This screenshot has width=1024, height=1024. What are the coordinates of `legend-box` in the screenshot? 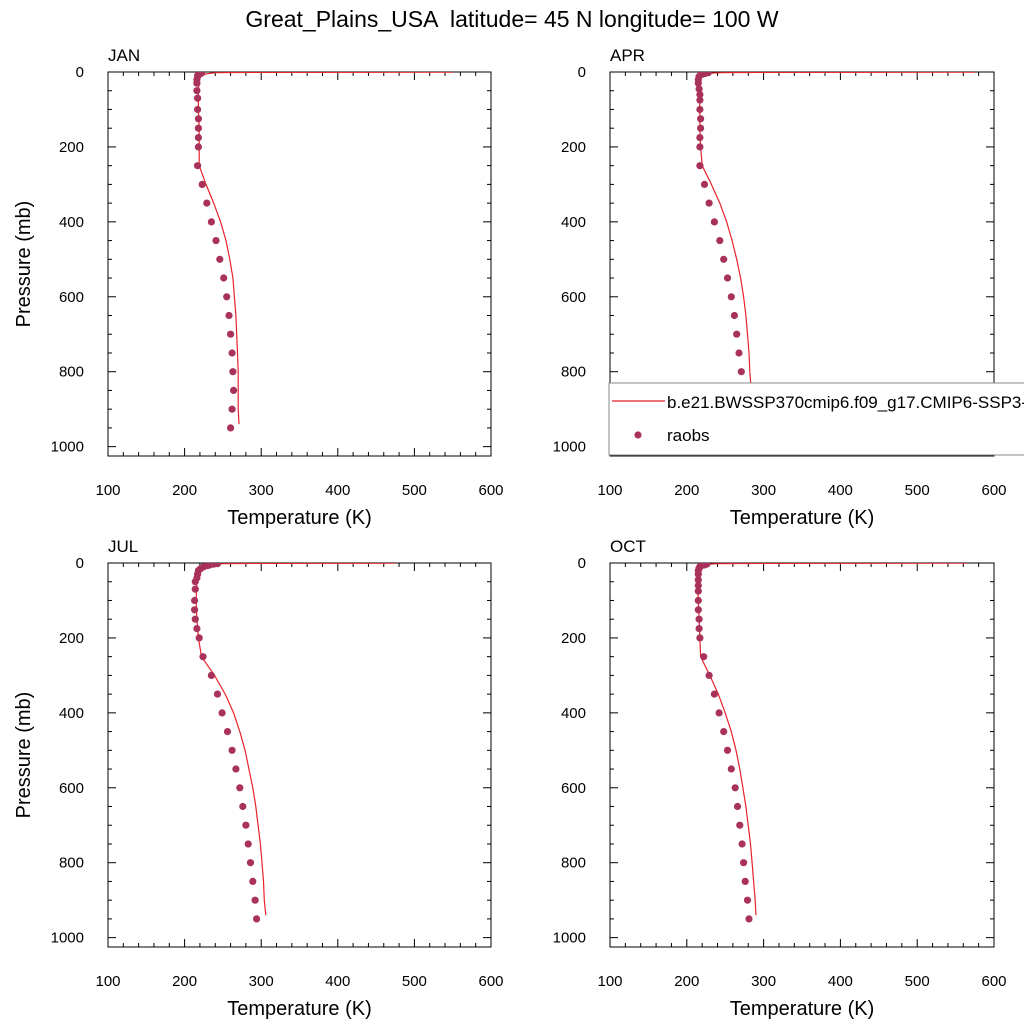 It's located at (816, 419).